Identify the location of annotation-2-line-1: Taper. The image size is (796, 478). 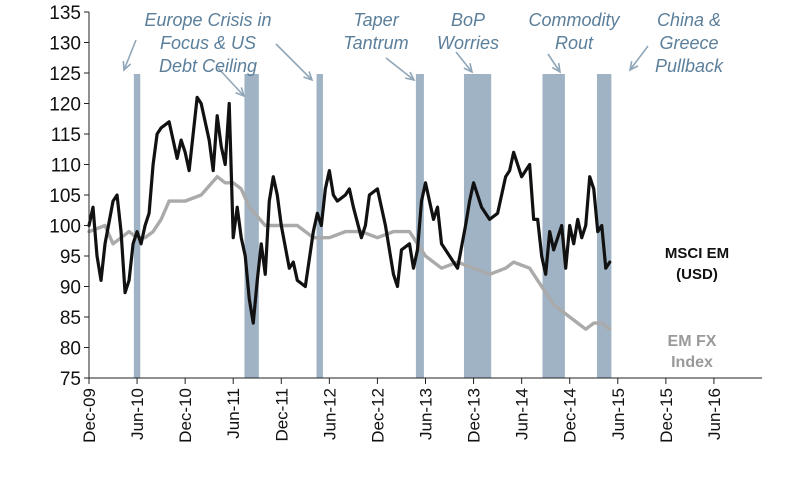
(376, 20).